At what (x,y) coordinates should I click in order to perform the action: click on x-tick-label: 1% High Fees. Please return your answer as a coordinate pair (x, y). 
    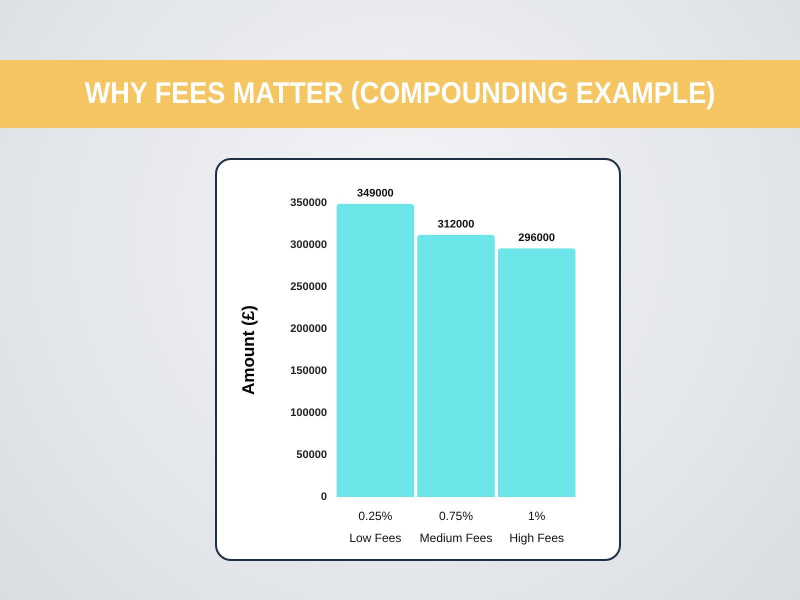
    Looking at the image, I should click on (536, 527).